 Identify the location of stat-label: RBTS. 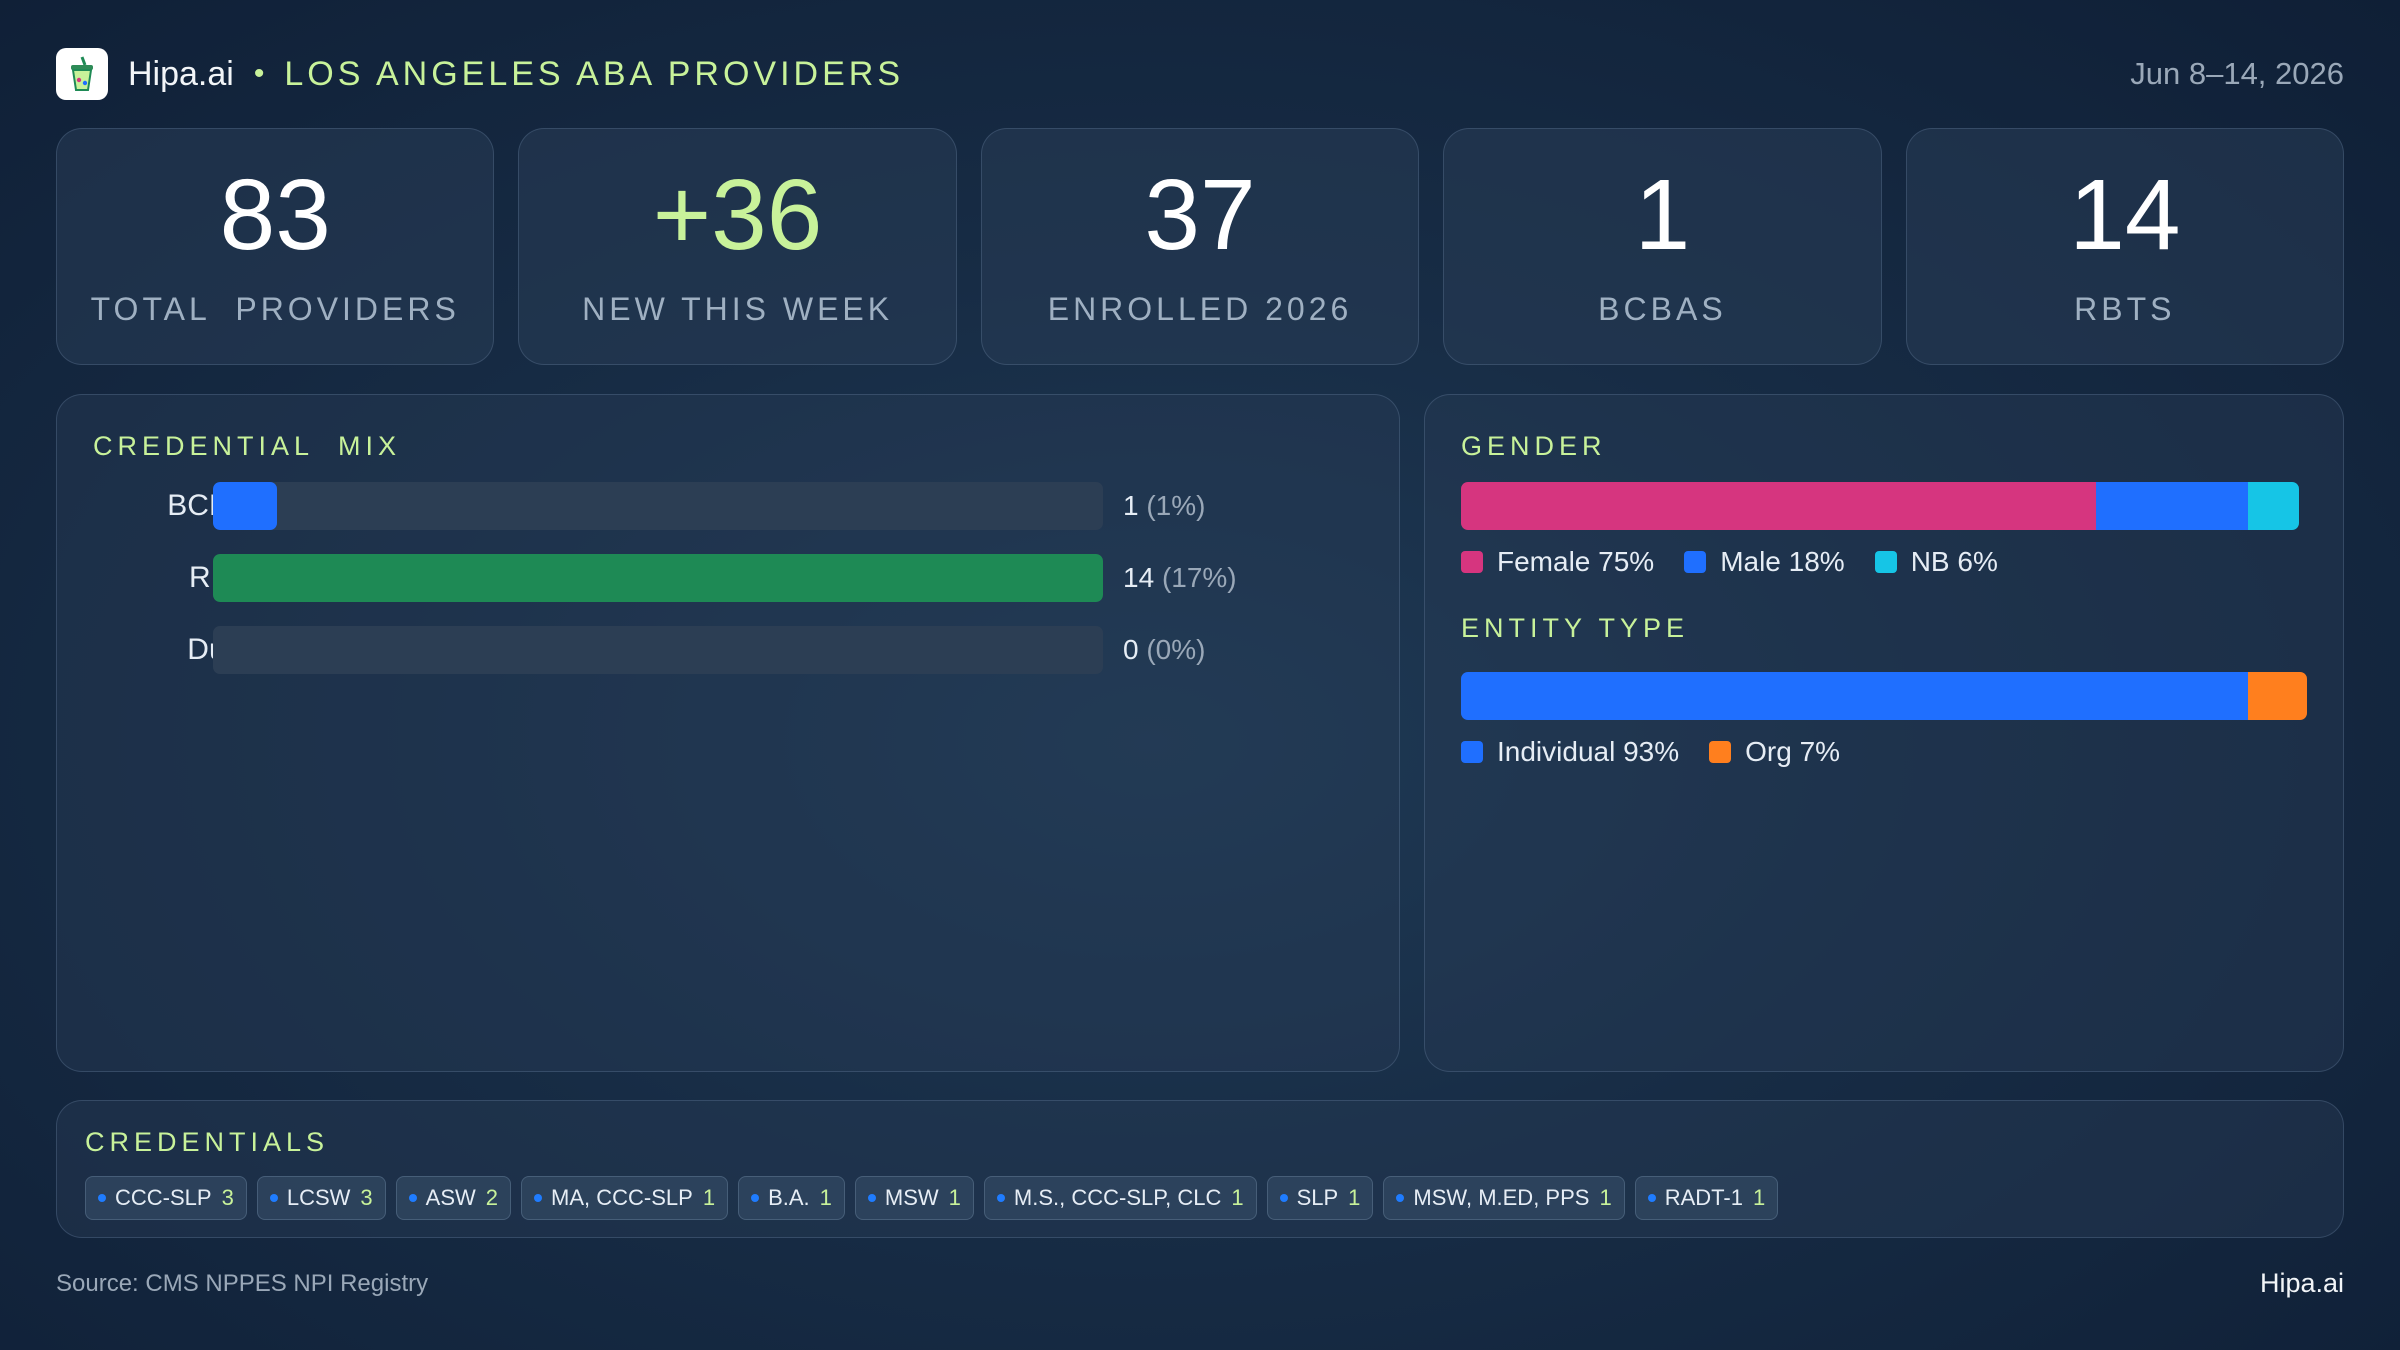
(2125, 309).